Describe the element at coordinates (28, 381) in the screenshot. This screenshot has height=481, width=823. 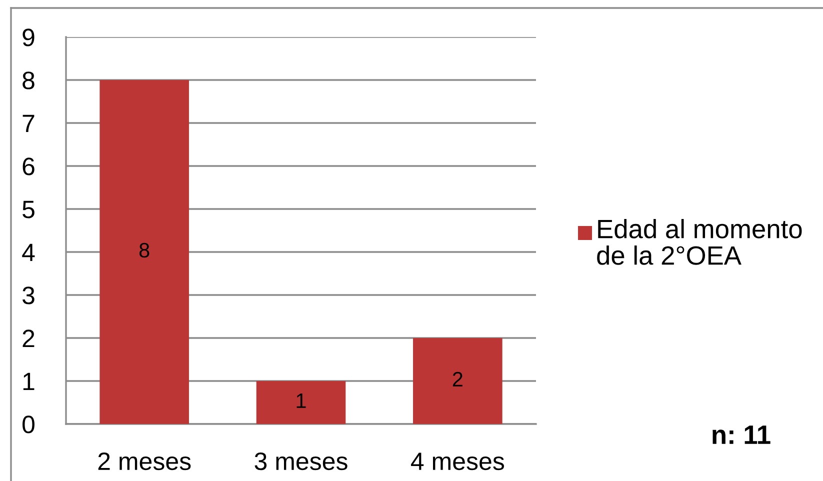
I see `y-tick-label: 1` at that location.